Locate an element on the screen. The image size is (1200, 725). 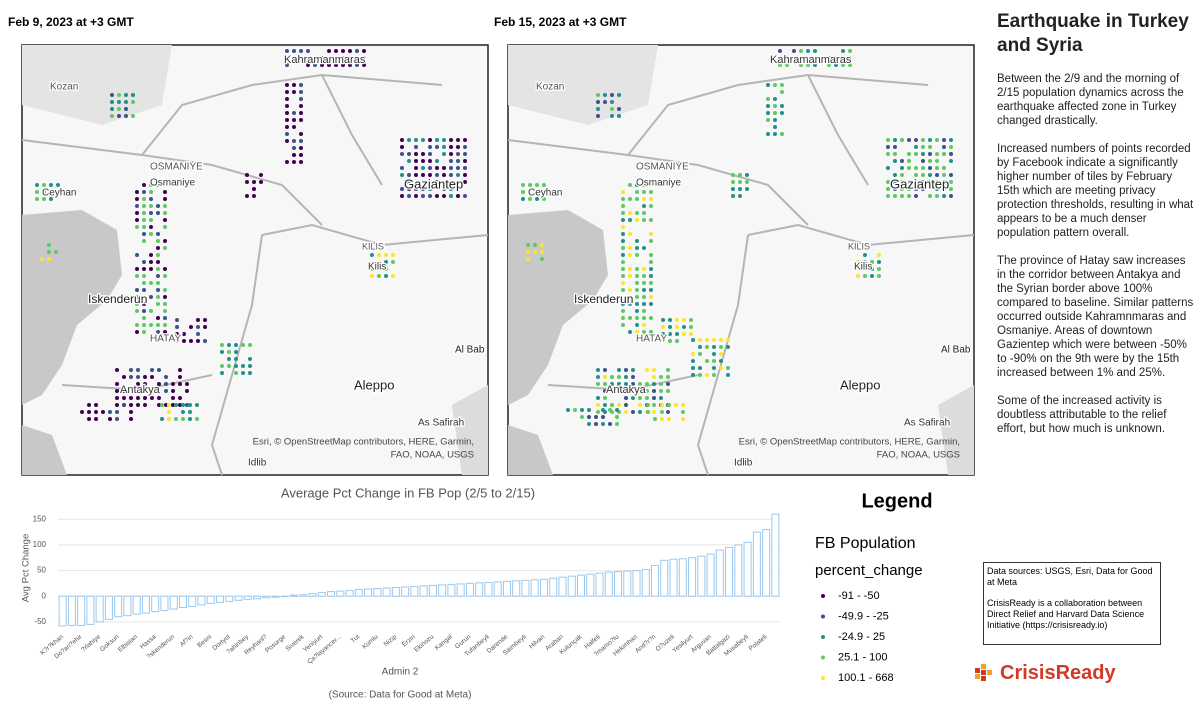
place-label: Kozan is located at coordinates (64, 87).